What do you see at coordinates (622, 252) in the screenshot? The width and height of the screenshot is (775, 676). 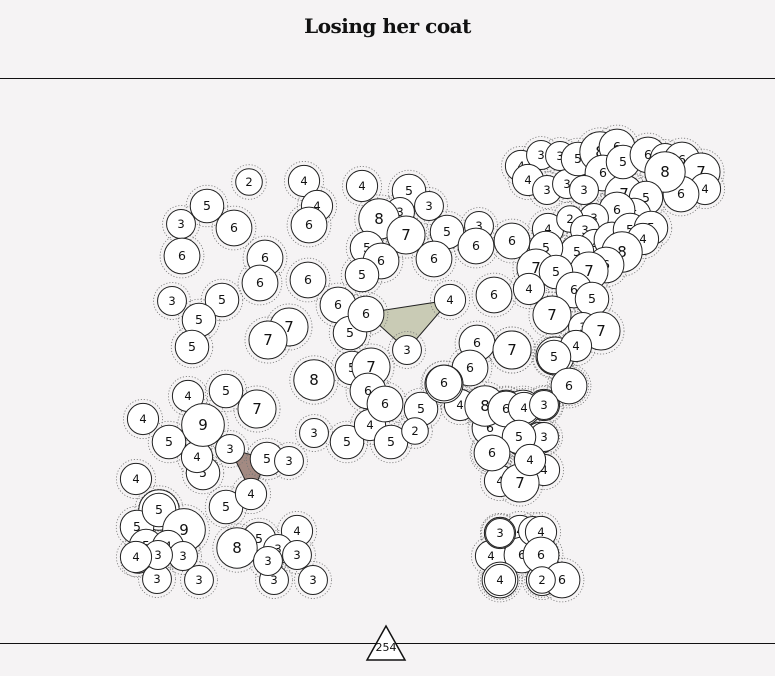 I see `dot-number: 8` at bounding box center [622, 252].